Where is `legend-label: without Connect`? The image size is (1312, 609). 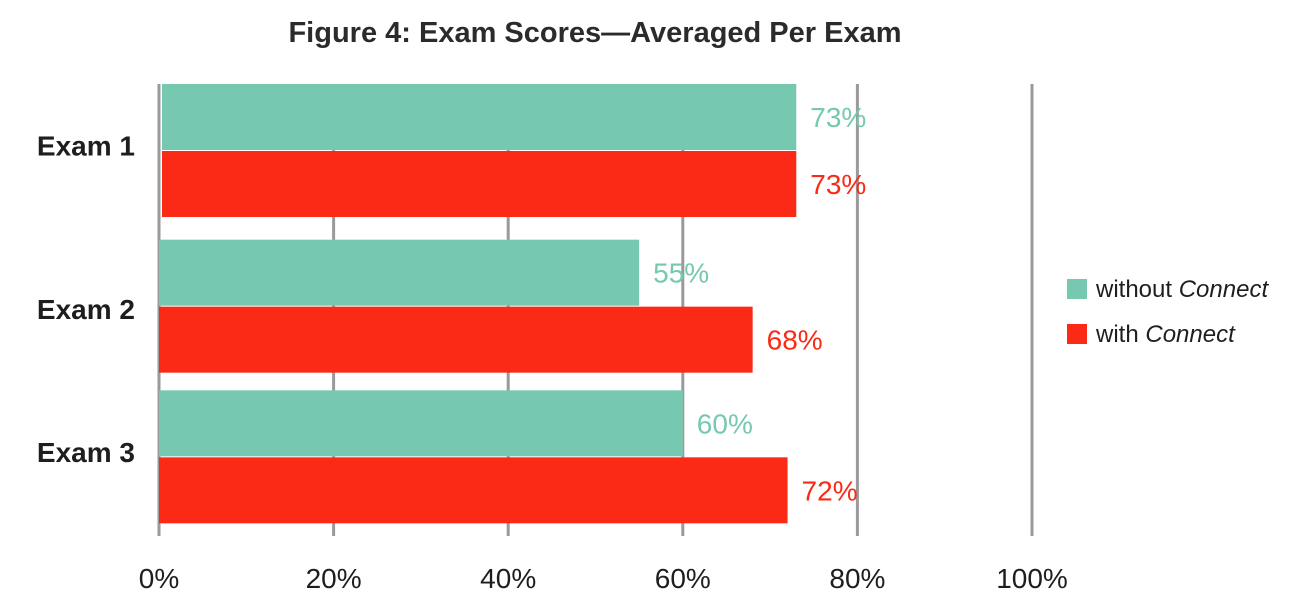 legend-label: without Connect is located at coordinates (1182, 289).